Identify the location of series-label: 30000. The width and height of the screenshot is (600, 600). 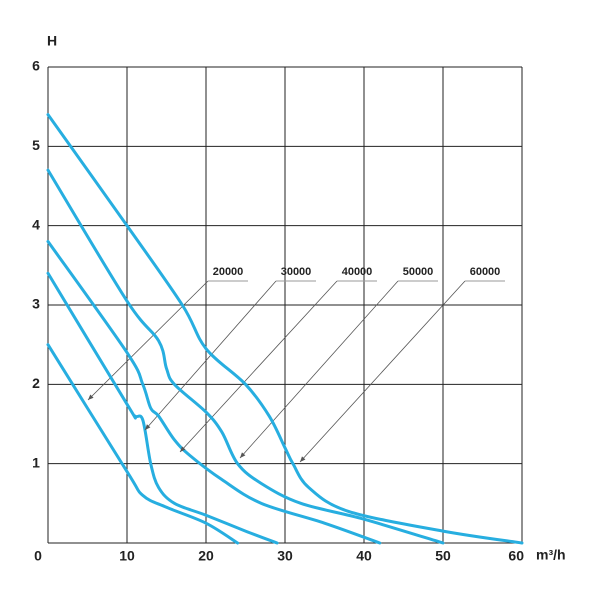
(296, 272).